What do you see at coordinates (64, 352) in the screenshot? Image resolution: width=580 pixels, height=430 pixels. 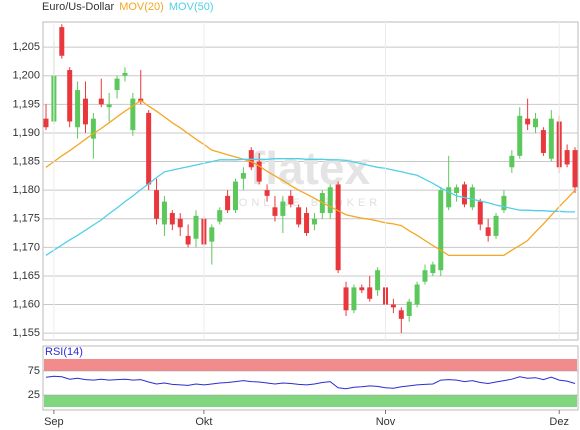 I see `rsi-label: RSI(14)` at bounding box center [64, 352].